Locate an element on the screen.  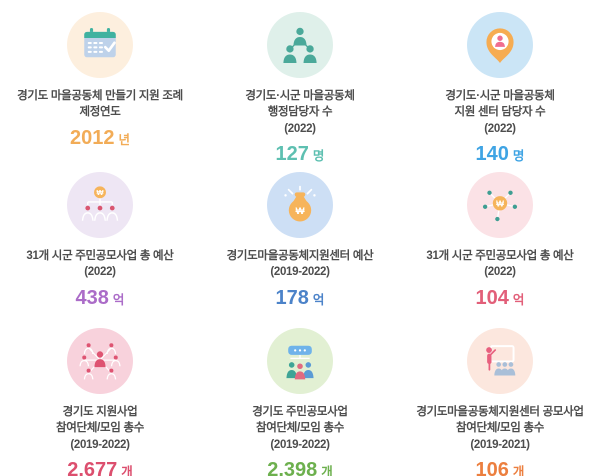
stat-value-row: 178 억 is located at coordinates (300, 298).